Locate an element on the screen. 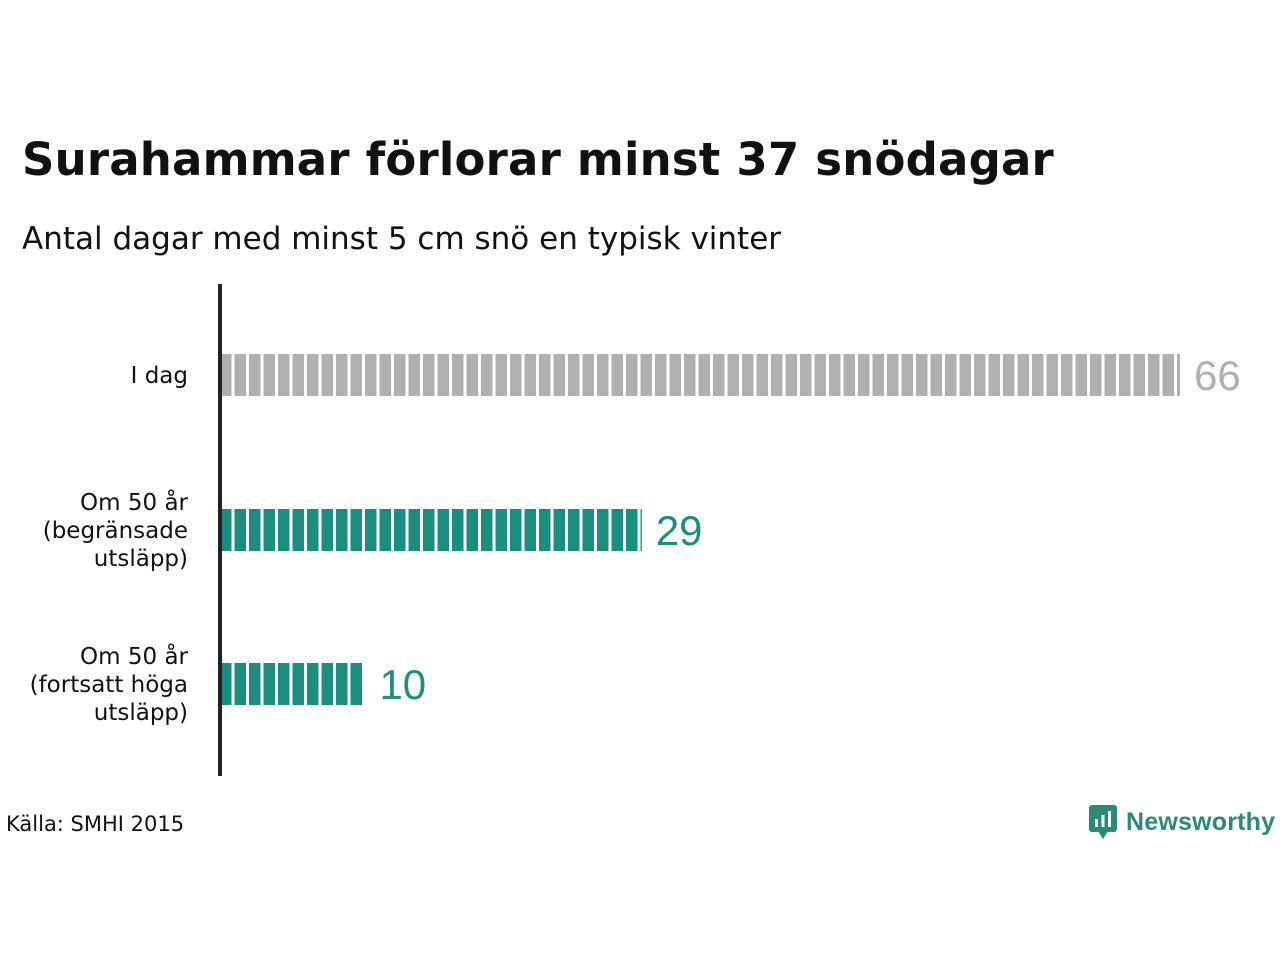 The height and width of the screenshot is (960, 1280). category-label: Om 50 år (begränsade utsläpp) is located at coordinates (116, 530).